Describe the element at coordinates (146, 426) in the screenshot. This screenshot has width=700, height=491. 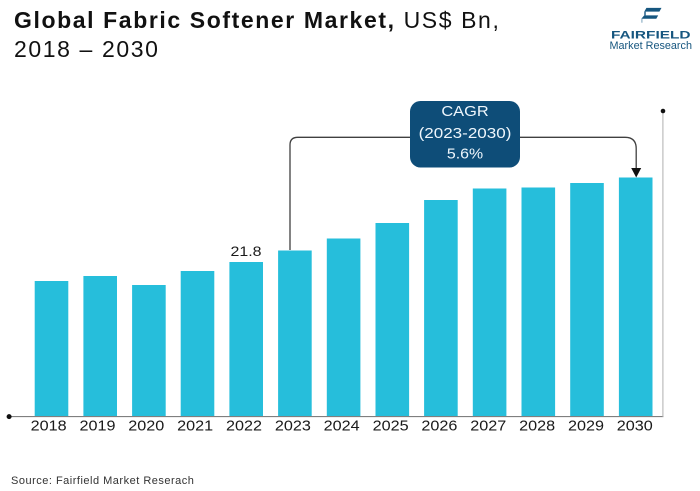
I see `svg-text: 2020` at that location.